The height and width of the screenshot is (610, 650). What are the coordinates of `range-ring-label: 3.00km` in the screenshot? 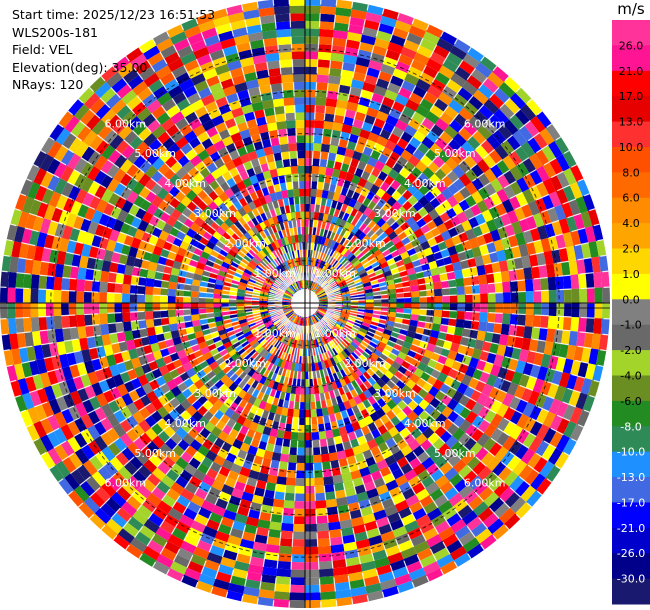 It's located at (215, 393).